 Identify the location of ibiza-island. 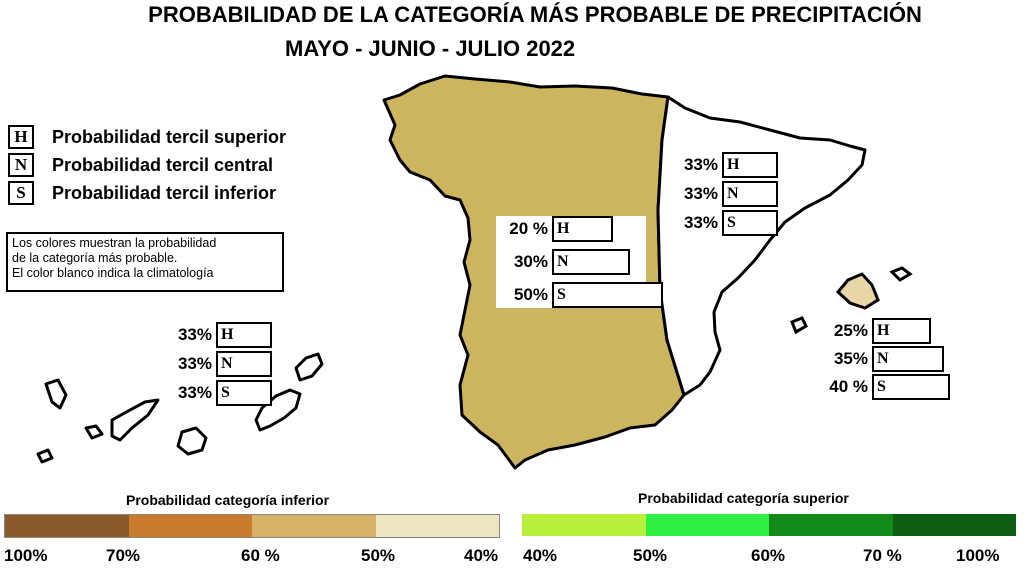
(799, 325).